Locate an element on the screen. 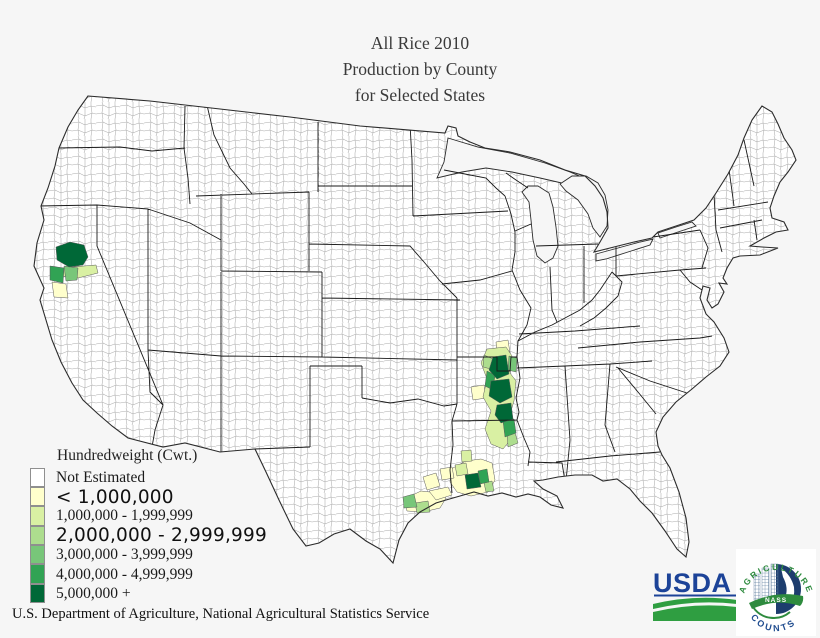 Image resolution: width=820 pixels, height=638 pixels. legend-swatch-4m-5m is located at coordinates (37, 574).